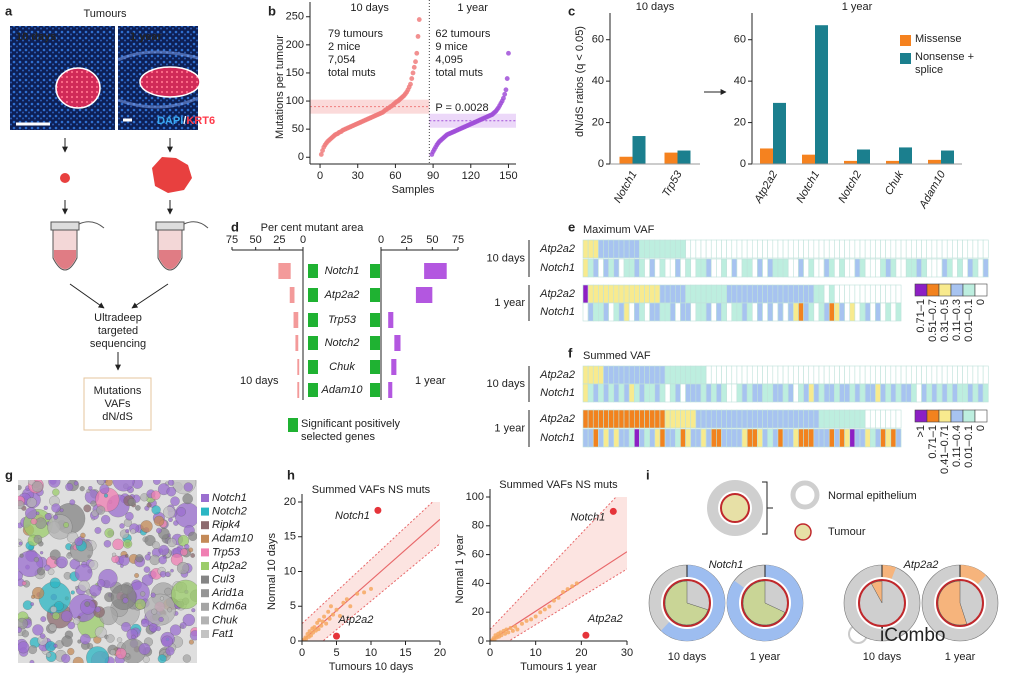 This screenshot has width=1010, height=680. Describe the element at coordinates (87, 296) in the screenshot. I see `arrow` at that location.